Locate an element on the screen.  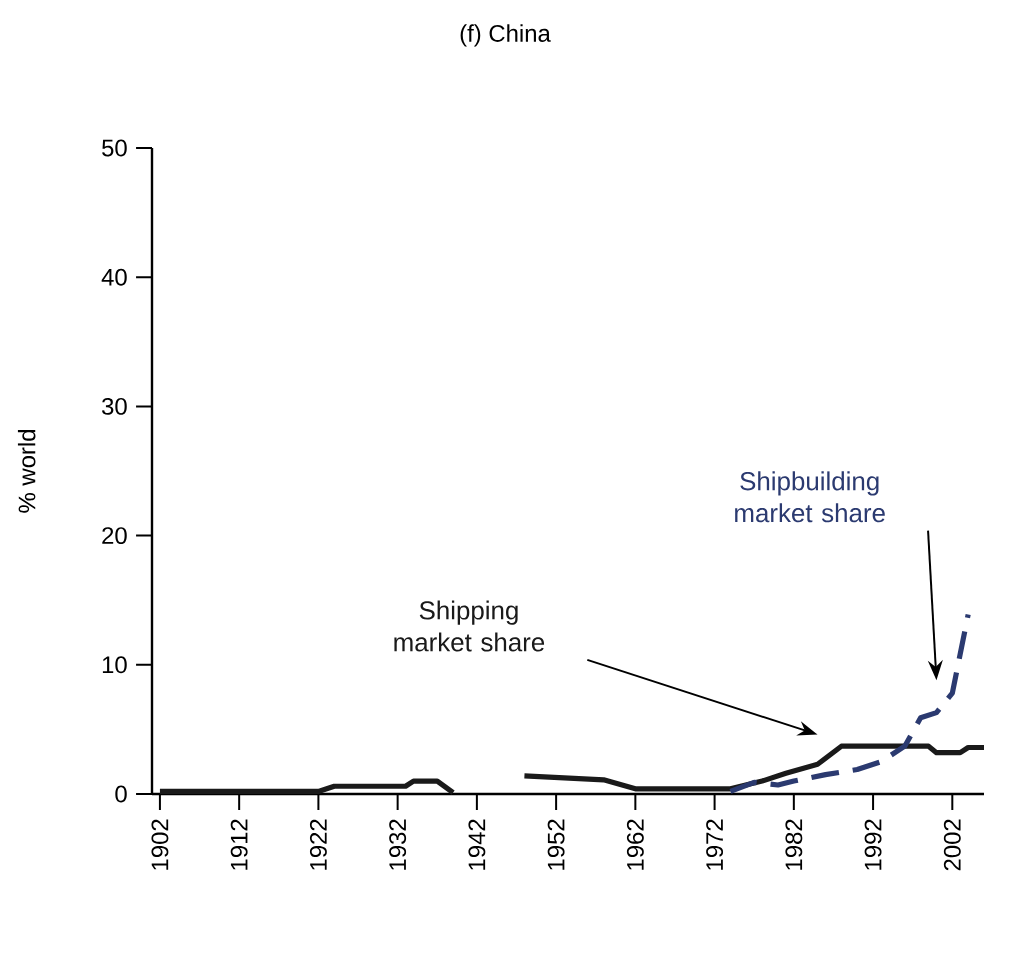
y-tick-label: 20 is located at coordinates (114, 536).